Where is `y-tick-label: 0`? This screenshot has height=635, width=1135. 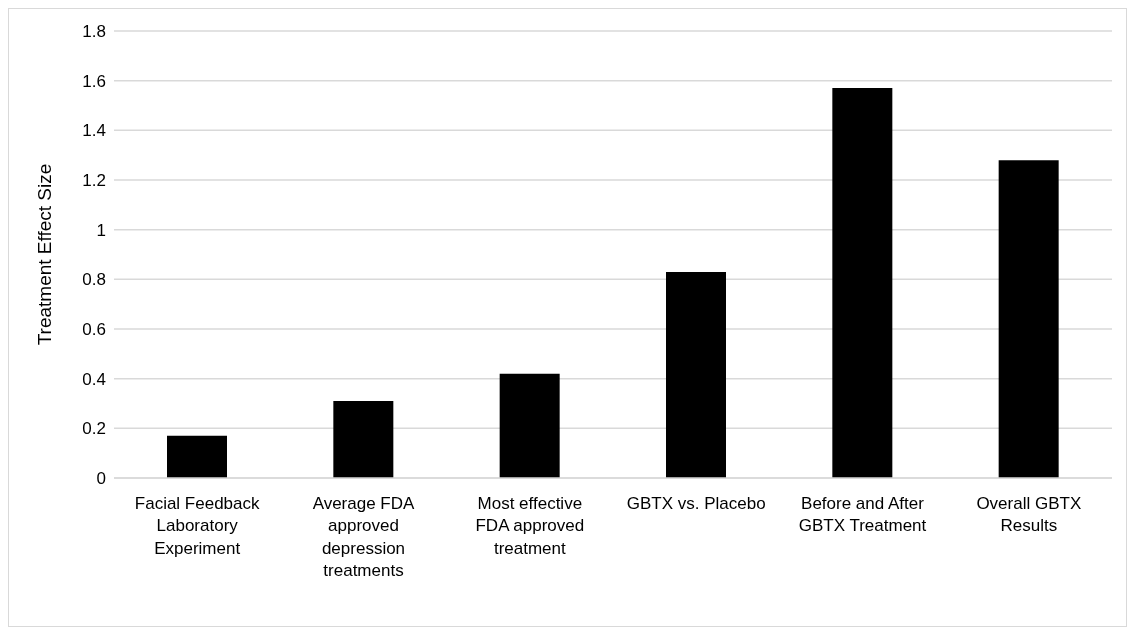
y-tick-label: 0 is located at coordinates (101, 479).